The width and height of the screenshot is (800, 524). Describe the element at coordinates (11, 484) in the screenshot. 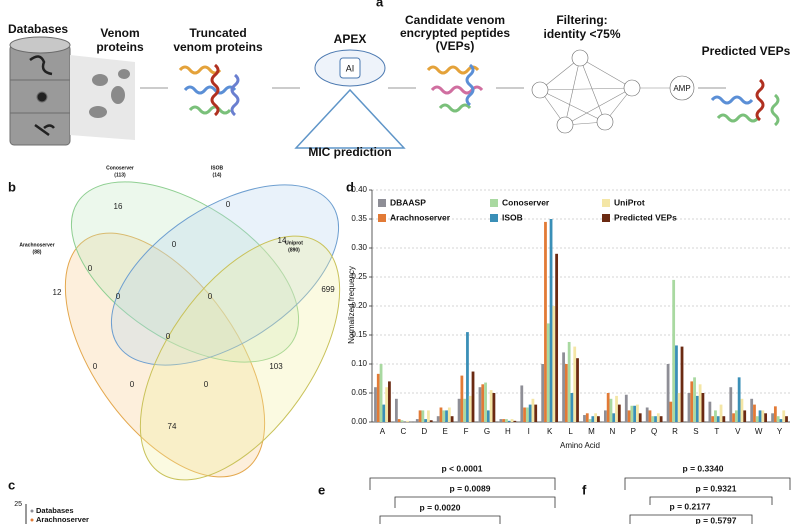

I see `panel-label: c` at that location.